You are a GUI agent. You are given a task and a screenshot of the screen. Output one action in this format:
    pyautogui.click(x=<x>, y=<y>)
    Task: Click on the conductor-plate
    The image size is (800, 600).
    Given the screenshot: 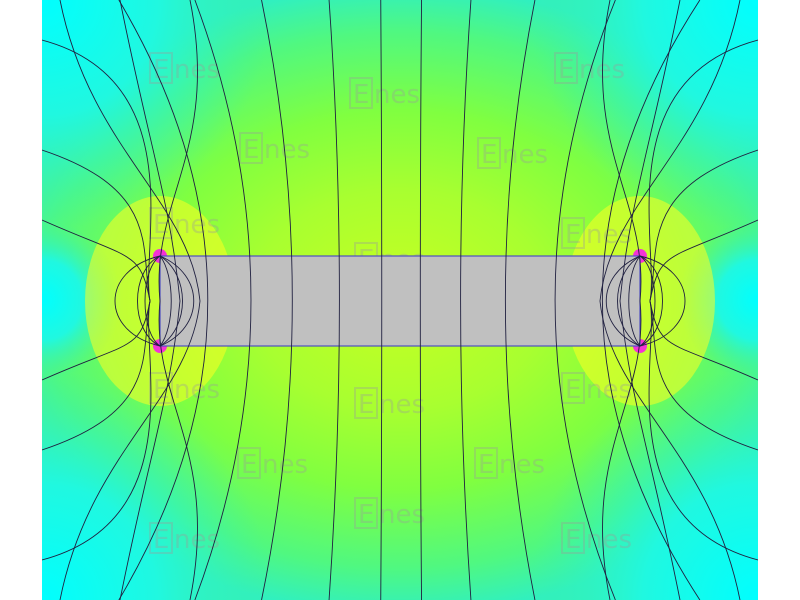 What is the action you would take?
    pyautogui.click(x=400, y=301)
    